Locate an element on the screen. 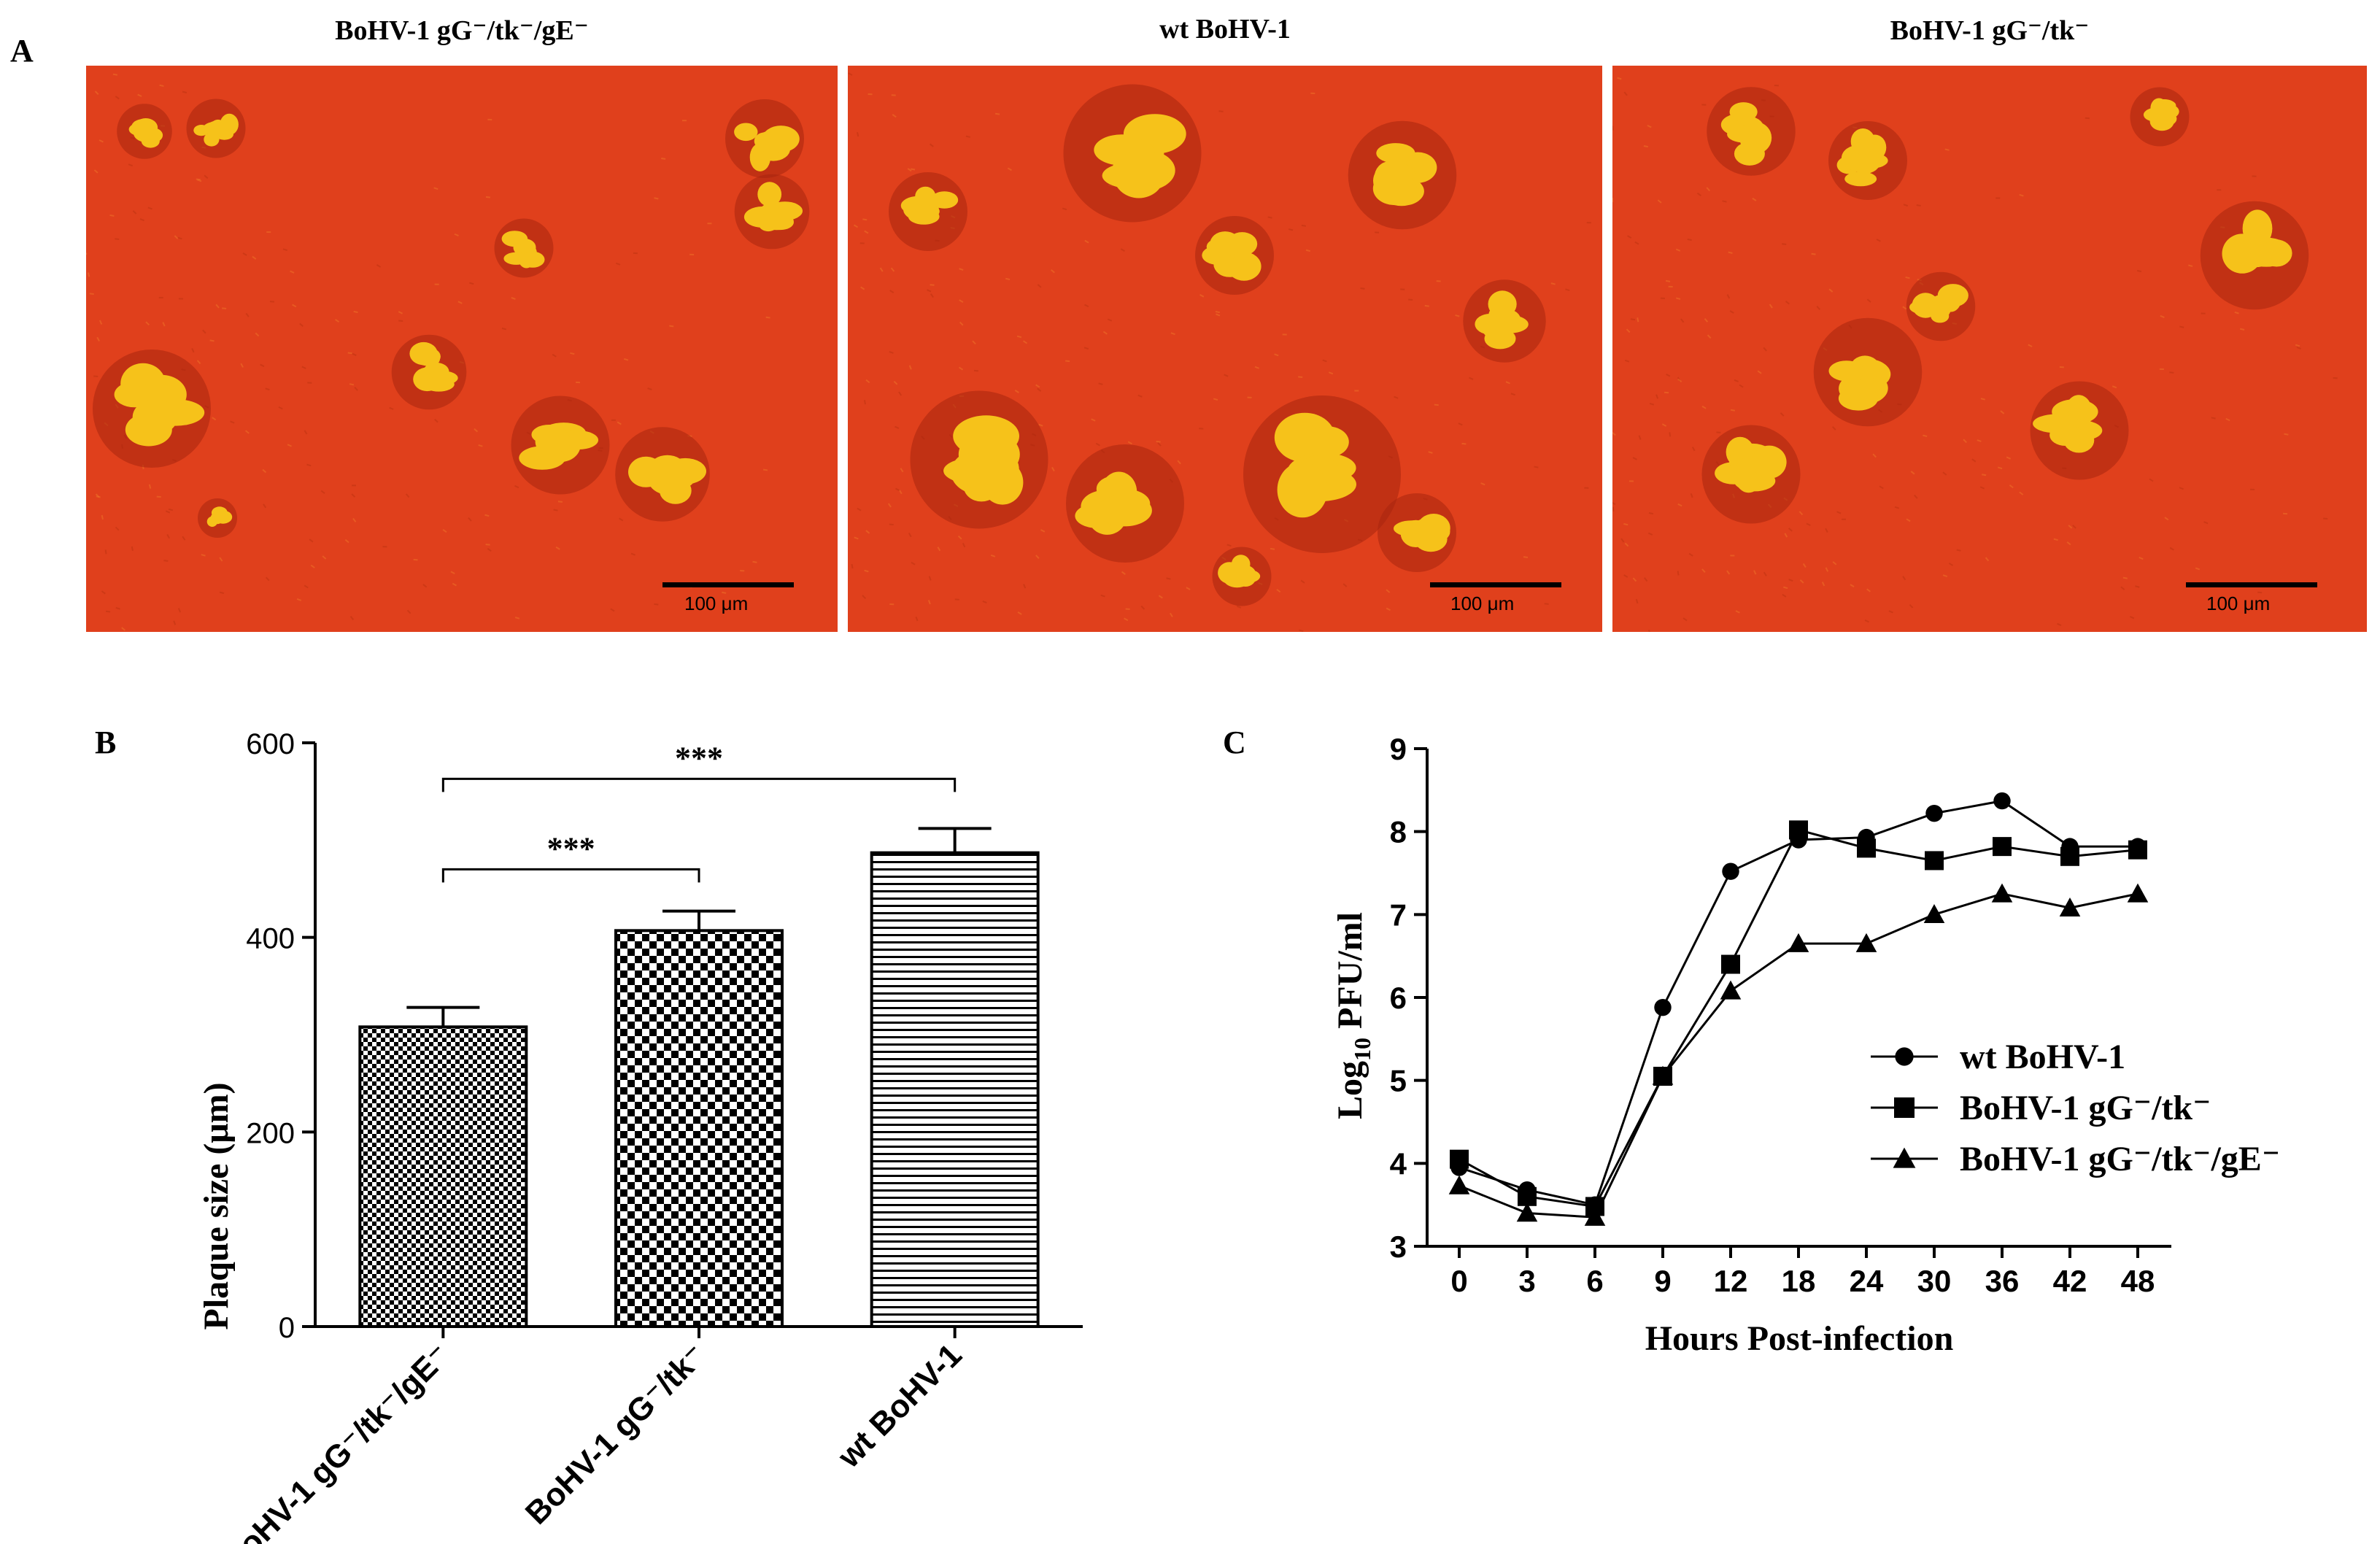 Image resolution: width=2380 pixels, height=1544 pixels. legend-label: BoHV-1 gG⁻/tk⁻/gE⁻ is located at coordinates (2120, 1159).